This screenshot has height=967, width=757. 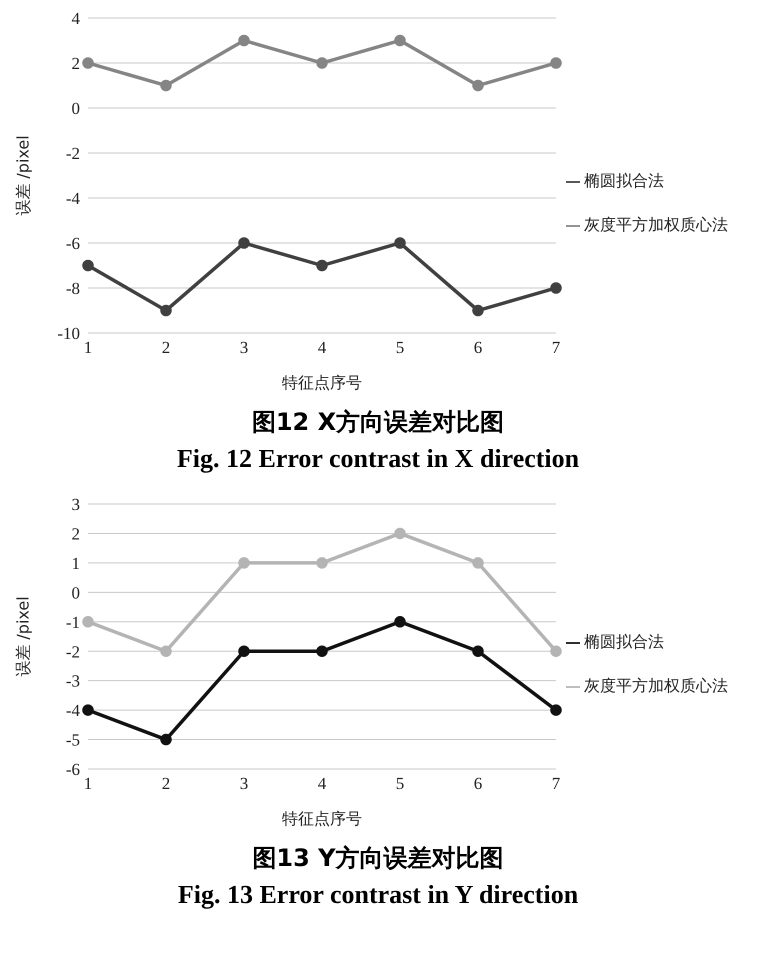 I want to click on y-tick-label: -8, so click(x=73, y=288).